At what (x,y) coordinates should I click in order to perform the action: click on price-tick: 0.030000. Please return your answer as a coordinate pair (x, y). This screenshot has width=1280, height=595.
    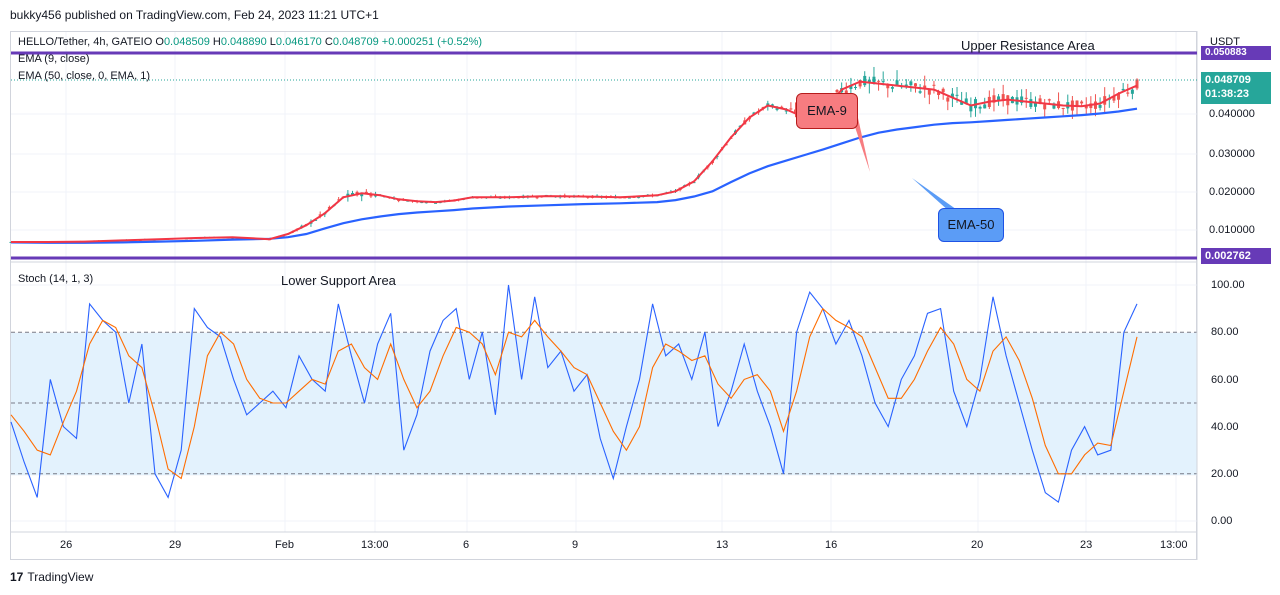
    Looking at the image, I should click on (1232, 154).